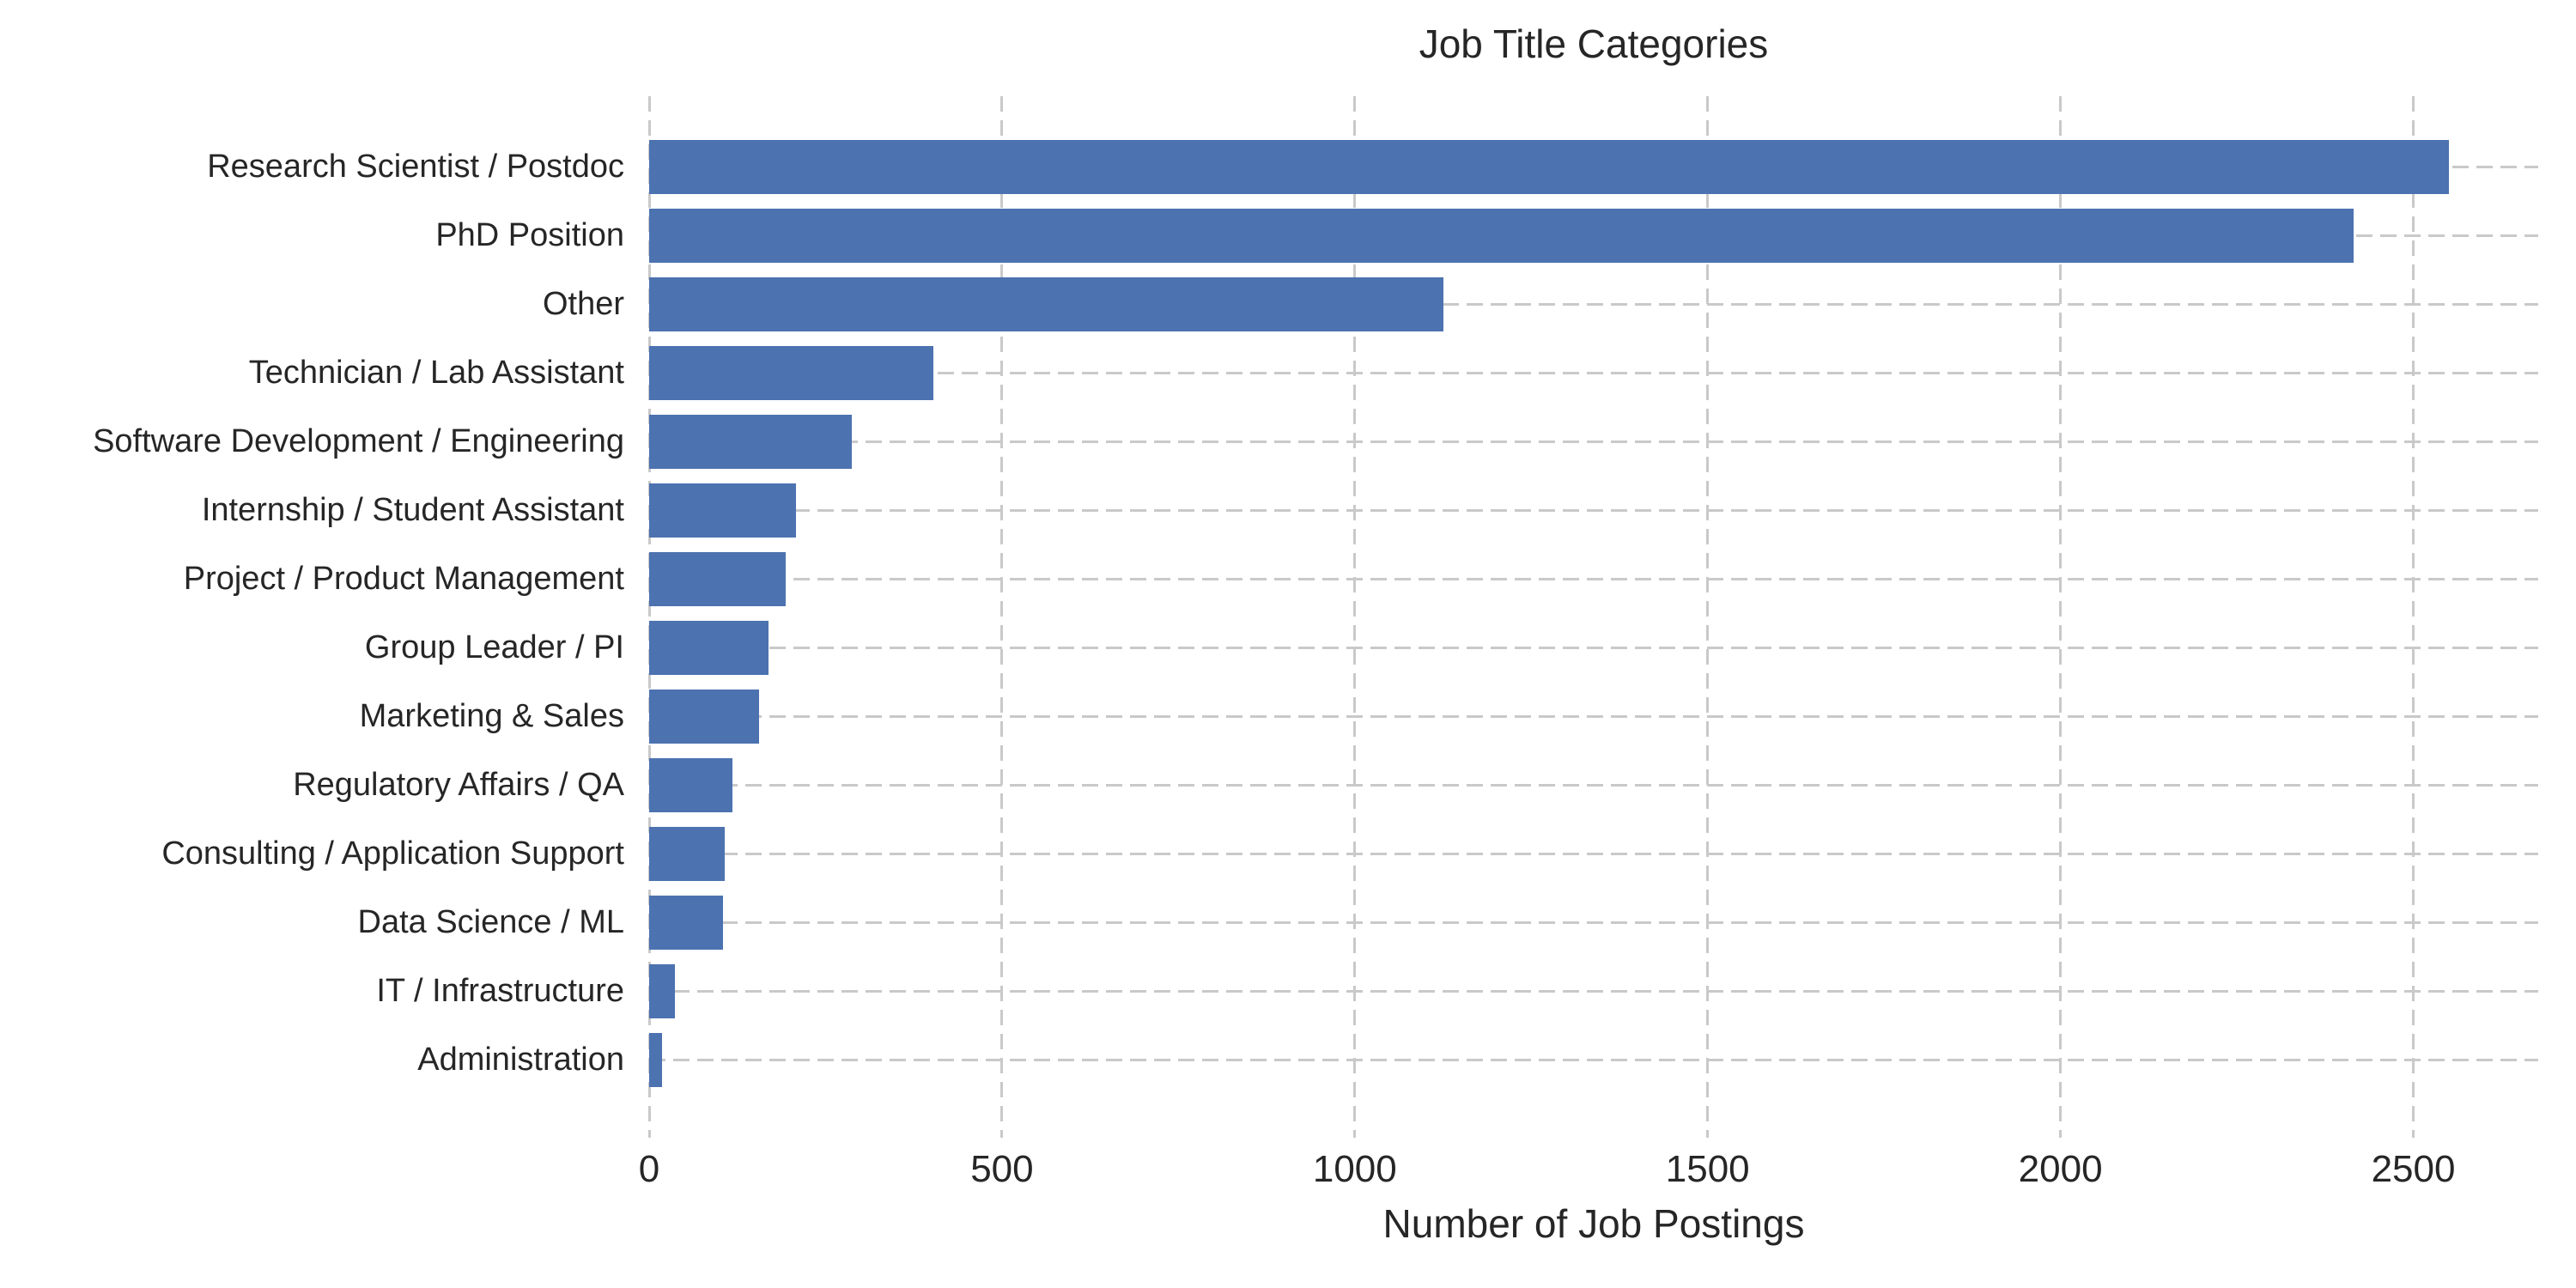  What do you see at coordinates (1354, 1169) in the screenshot?
I see `x-tick-label: 1000` at bounding box center [1354, 1169].